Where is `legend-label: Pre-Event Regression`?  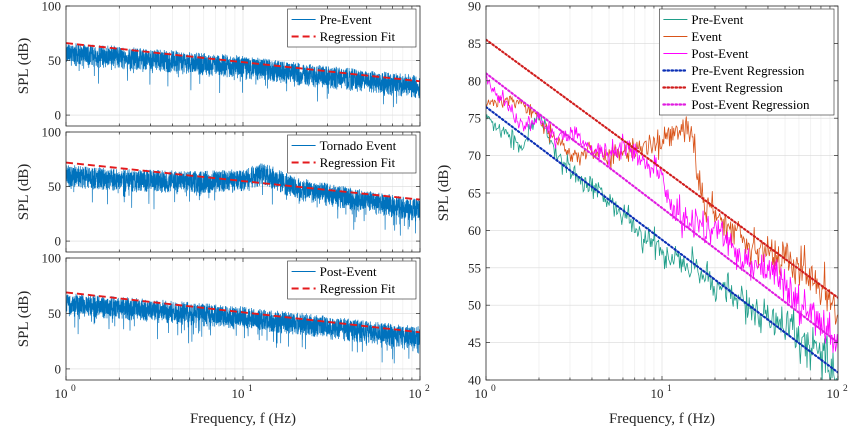 legend-label: Pre-Event Regression is located at coordinates (748, 70).